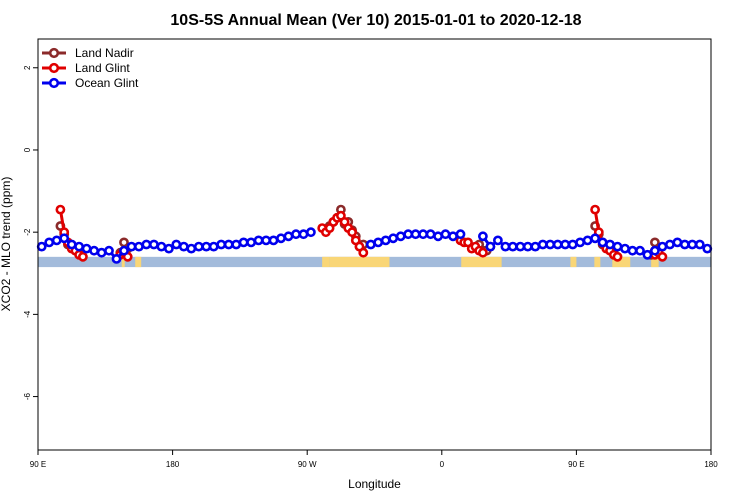  I want to click on legend-label: Land Glint, so click(102, 68).